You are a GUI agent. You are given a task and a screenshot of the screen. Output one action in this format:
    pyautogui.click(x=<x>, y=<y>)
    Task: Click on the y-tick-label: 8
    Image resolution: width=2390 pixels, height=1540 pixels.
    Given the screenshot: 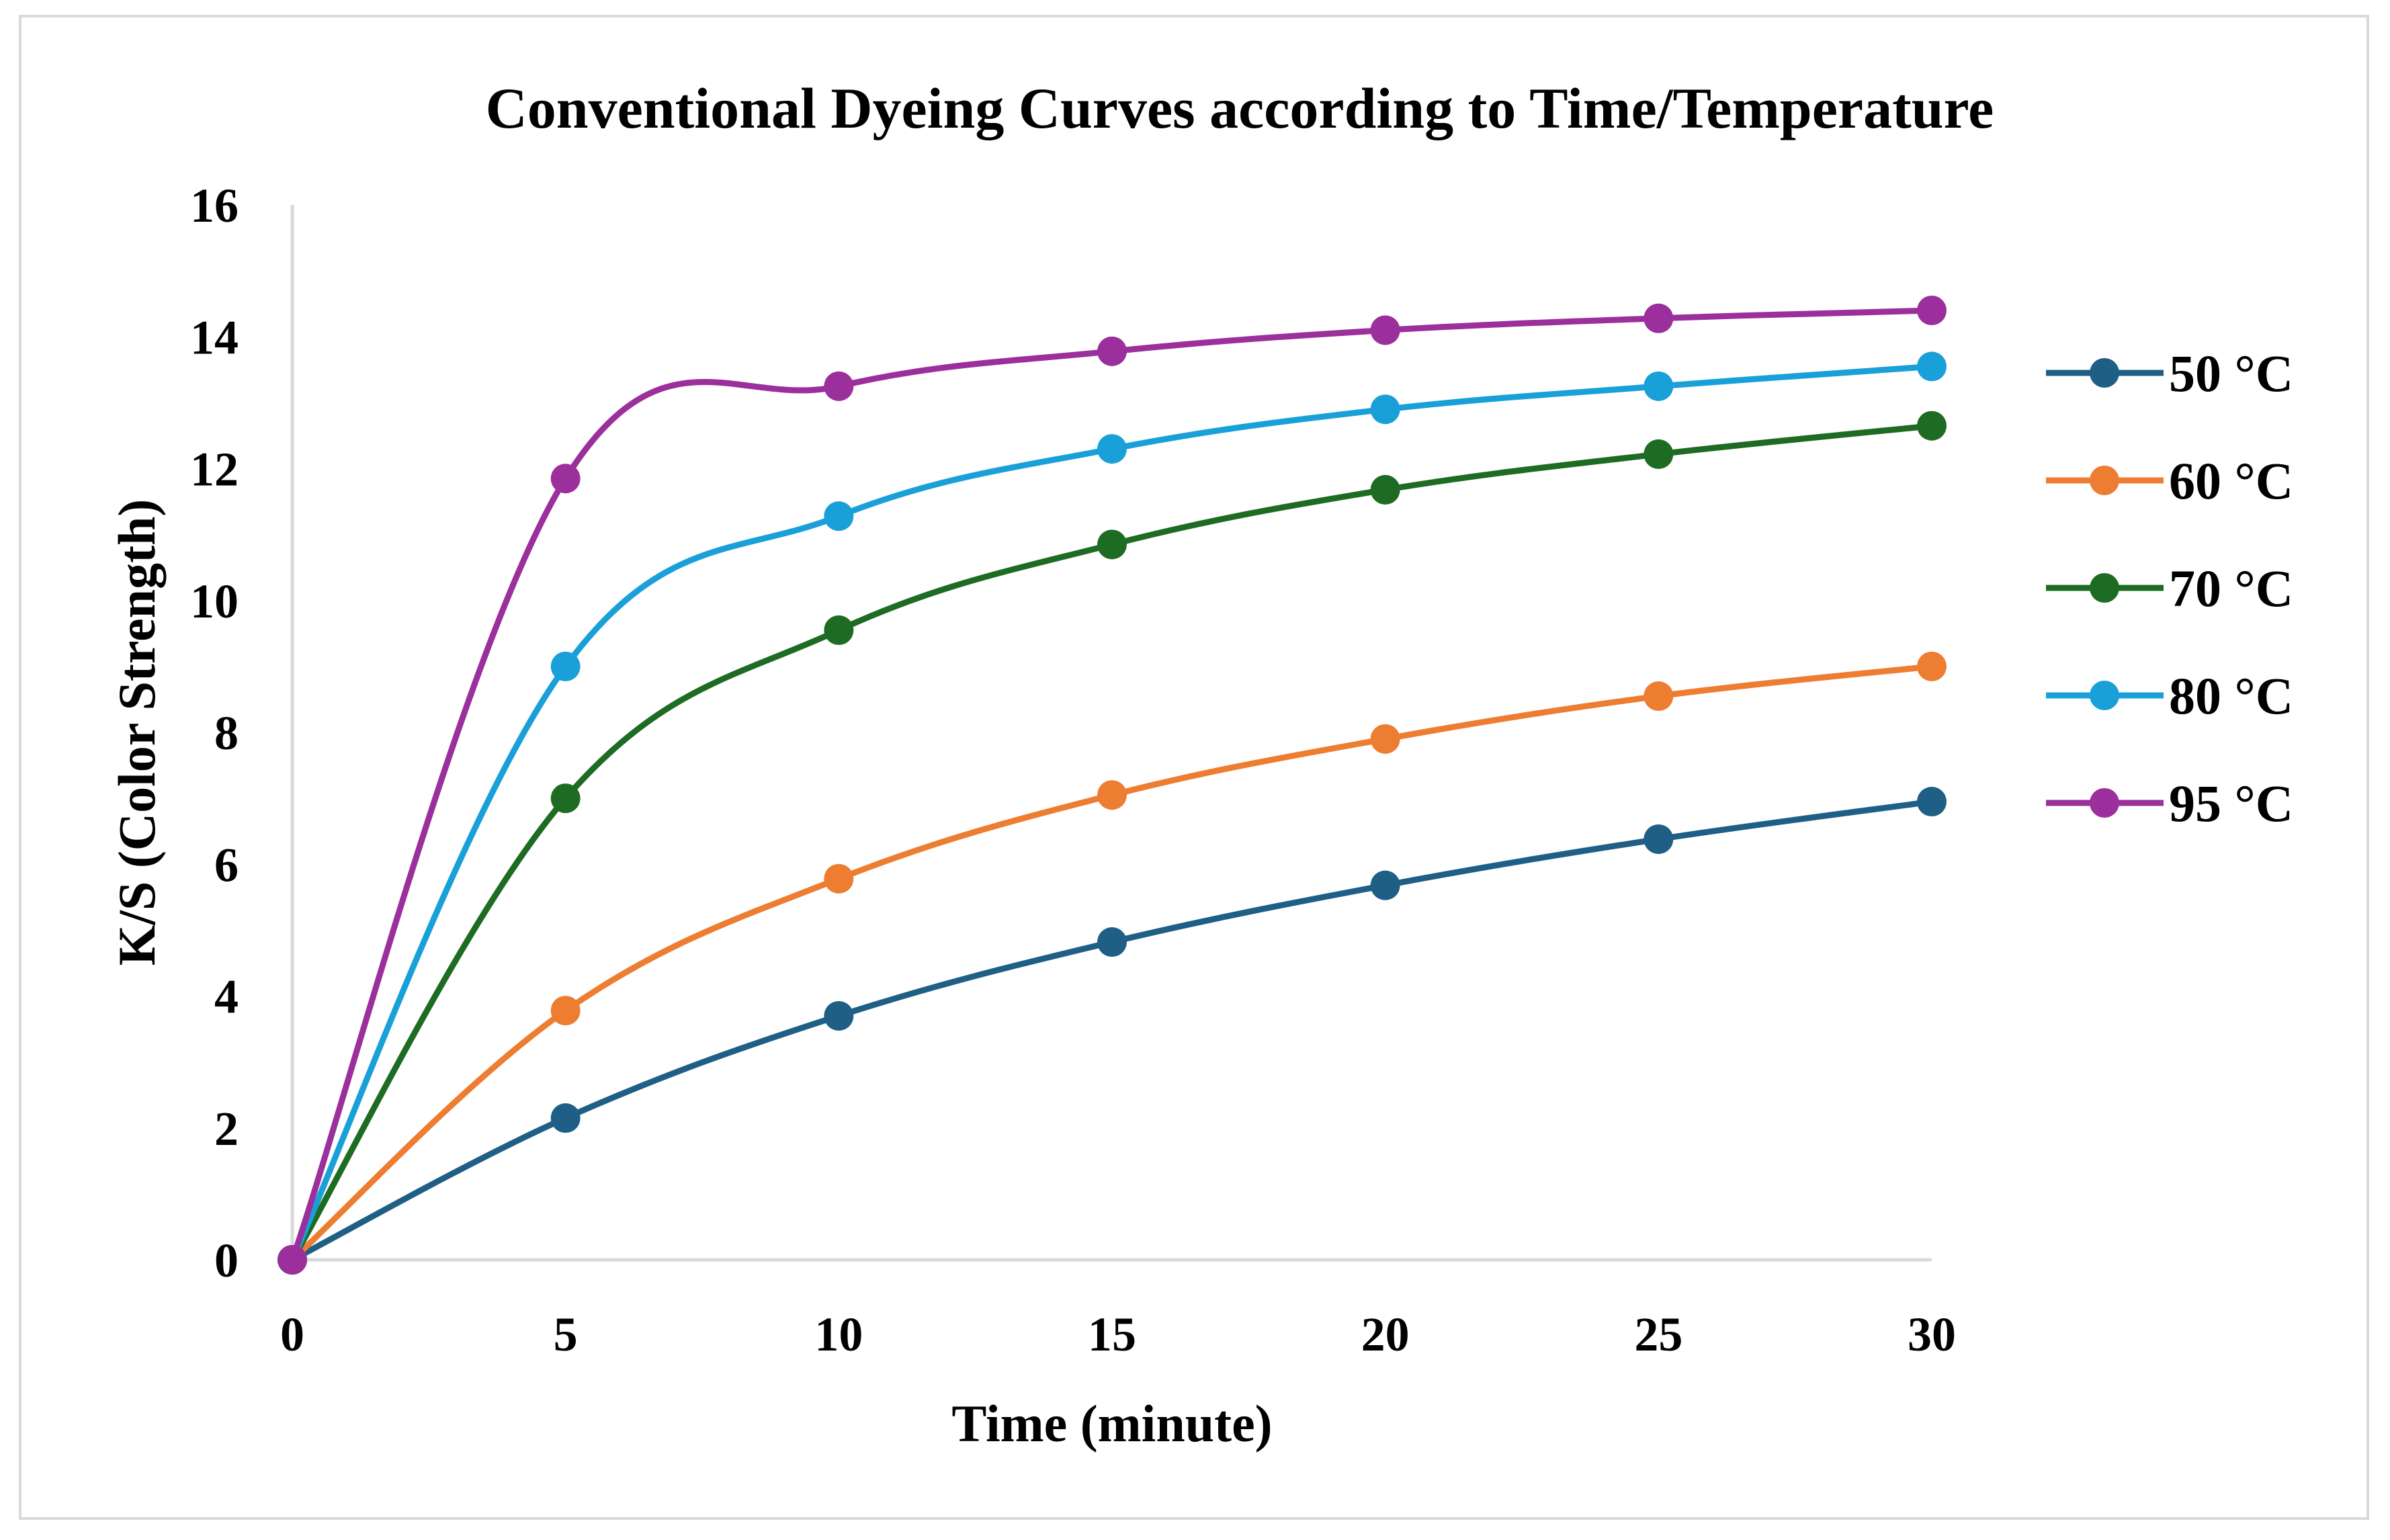 What is the action you would take?
    pyautogui.click(x=226, y=733)
    